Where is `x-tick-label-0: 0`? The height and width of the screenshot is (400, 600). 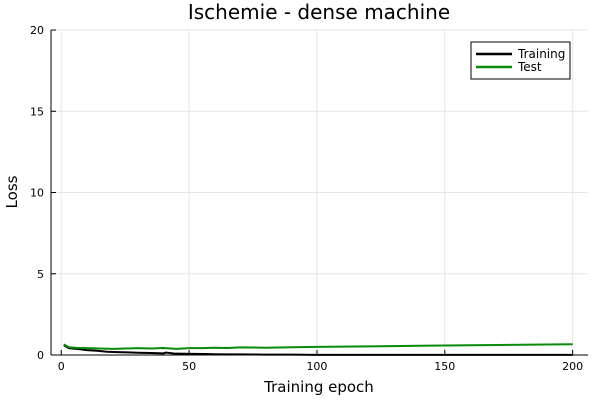
x-tick-label-0: 0 is located at coordinates (61, 366).